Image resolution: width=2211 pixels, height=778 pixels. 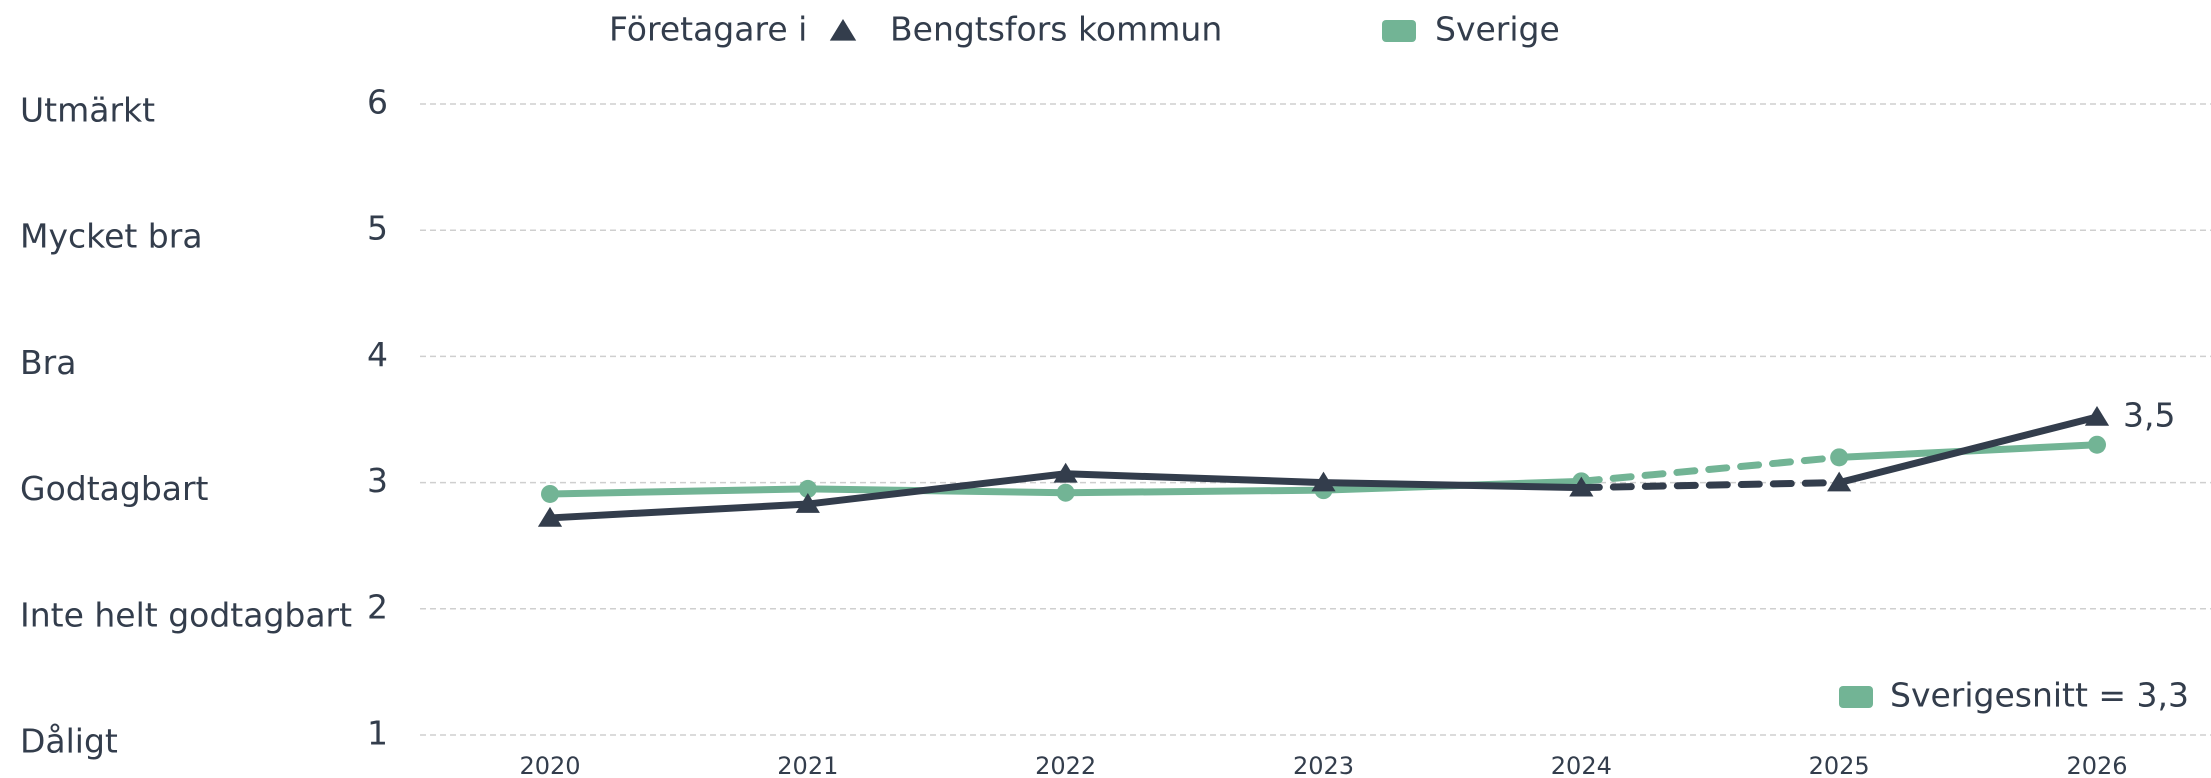 What do you see at coordinates (377, 354) in the screenshot?
I see `y-tick-label: 4` at bounding box center [377, 354].